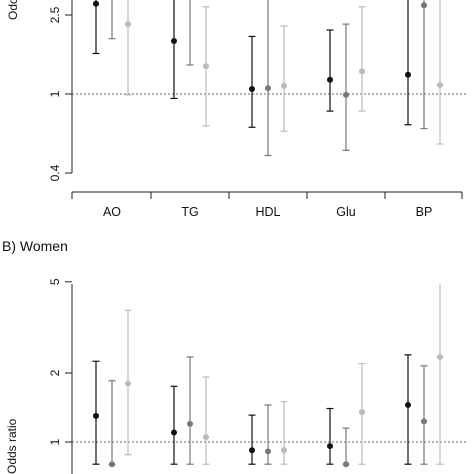 This screenshot has height=474, width=474. What do you see at coordinates (12, 446) in the screenshot?
I see `panel-b-y-axis-label: Odds ratio` at bounding box center [12, 446].